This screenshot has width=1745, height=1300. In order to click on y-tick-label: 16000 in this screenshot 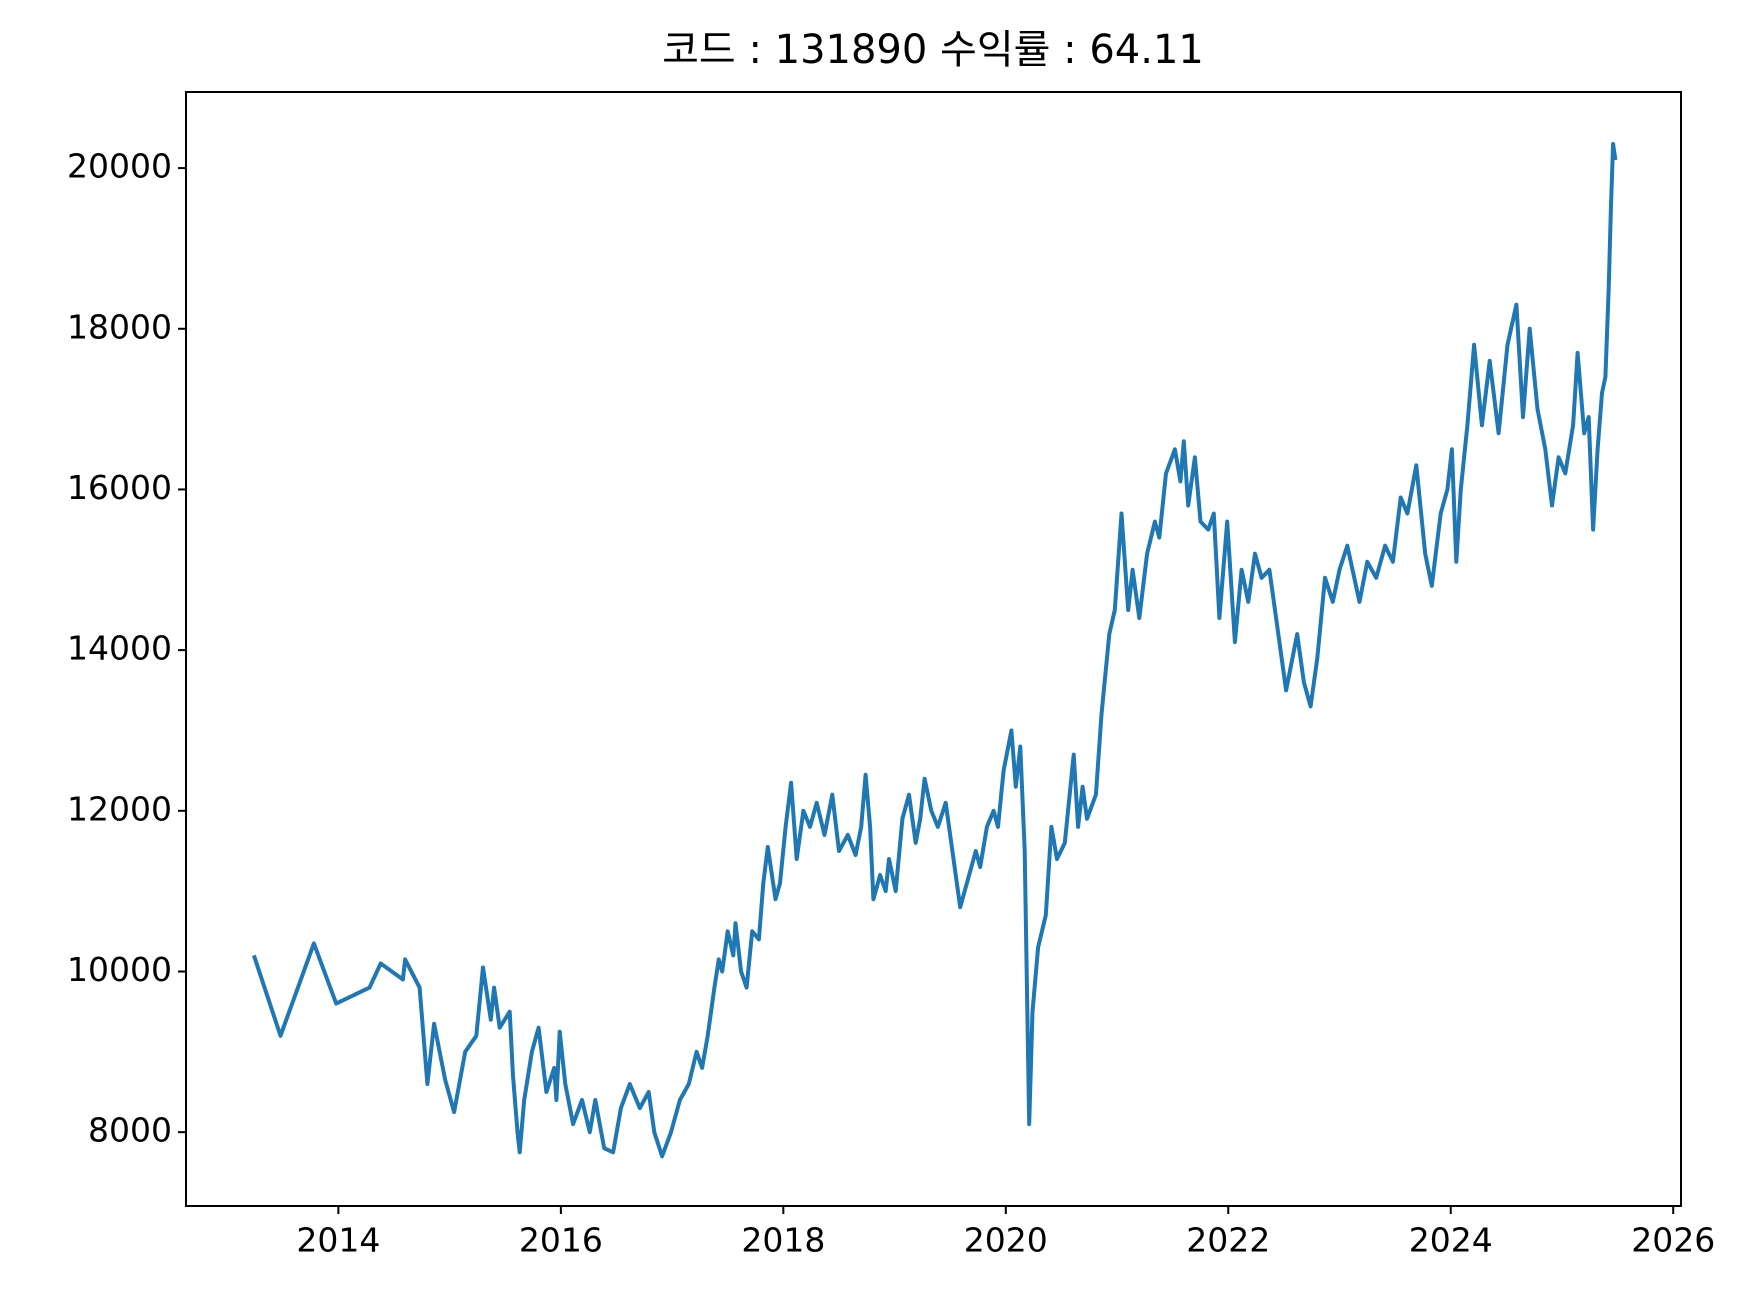, I will do `click(119, 487)`.